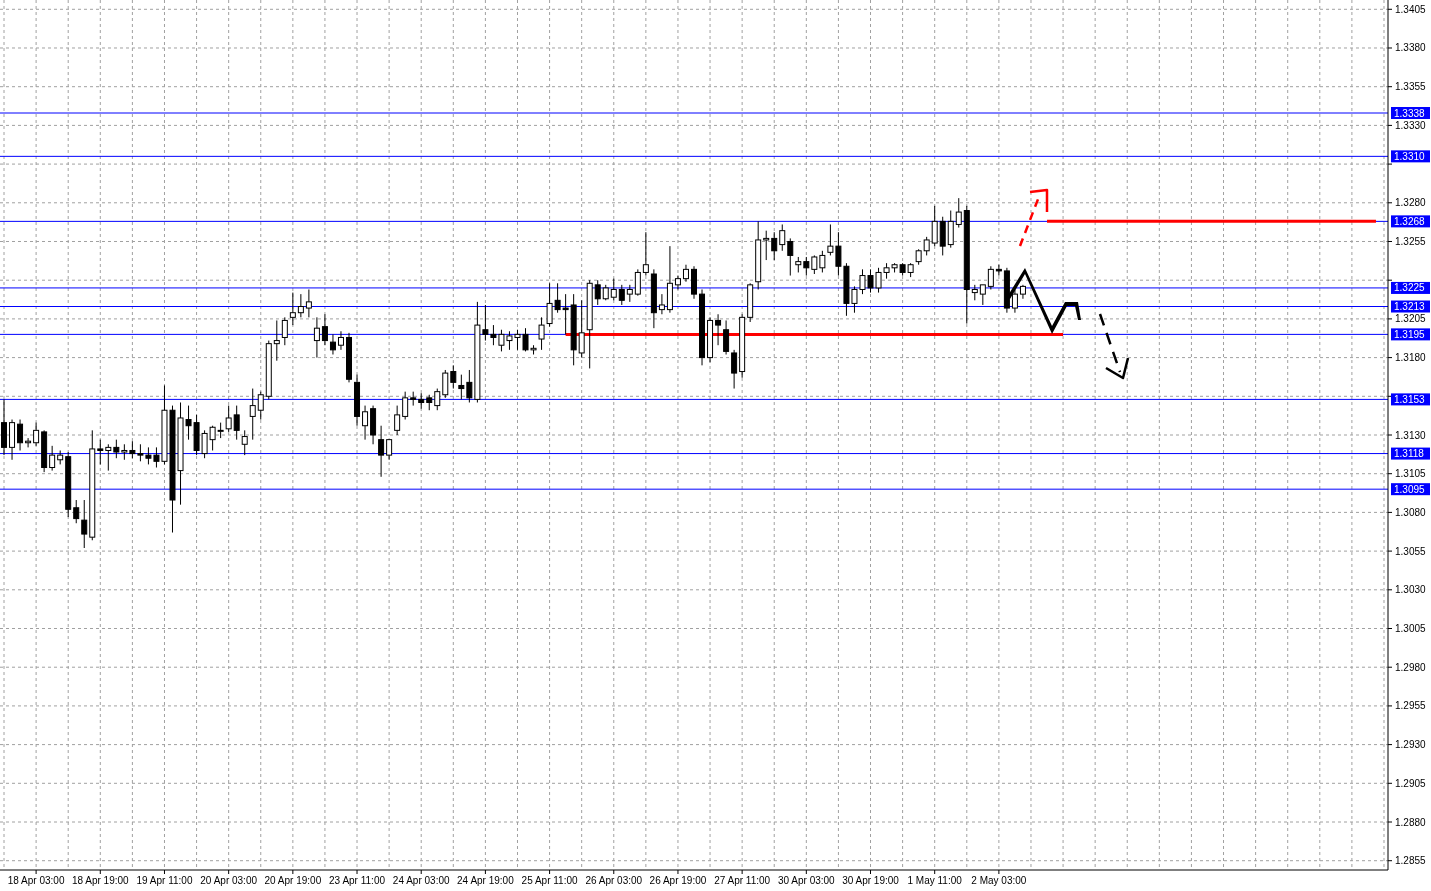  What do you see at coordinates (1410, 399) in the screenshot?
I see `ref-line-label: 1.3153` at bounding box center [1410, 399].